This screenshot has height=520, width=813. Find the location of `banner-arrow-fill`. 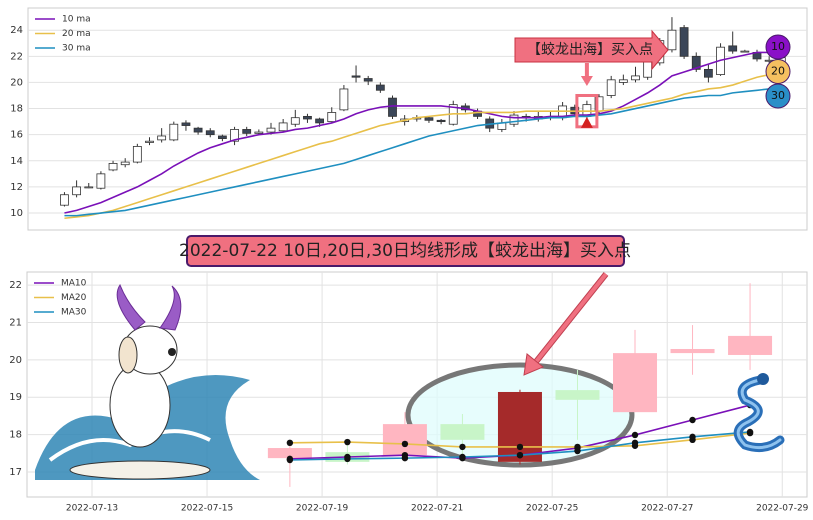

banner-arrow-fill is located at coordinates (570, 318).